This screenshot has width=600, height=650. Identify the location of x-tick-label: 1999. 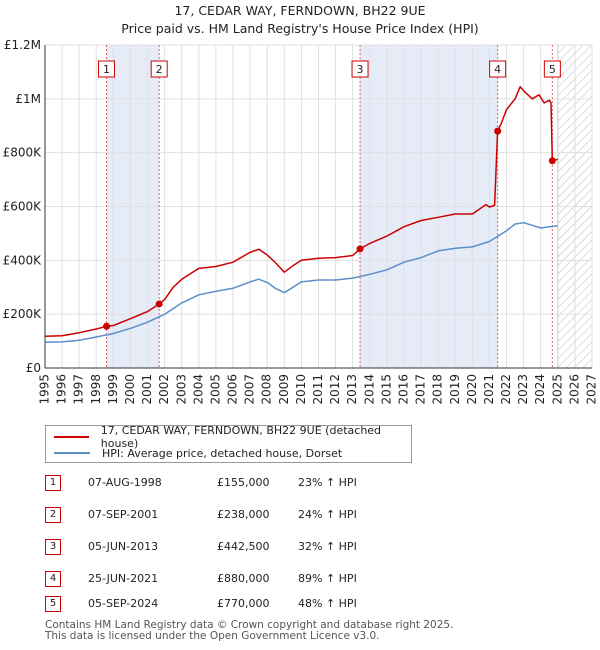
(113, 389).